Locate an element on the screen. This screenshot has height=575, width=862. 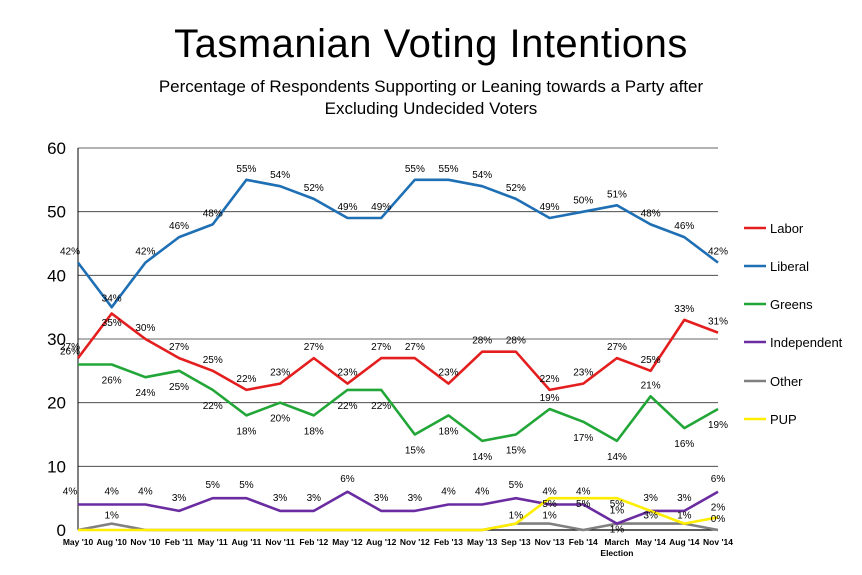
x-tick-label: May '10 is located at coordinates (78, 542).